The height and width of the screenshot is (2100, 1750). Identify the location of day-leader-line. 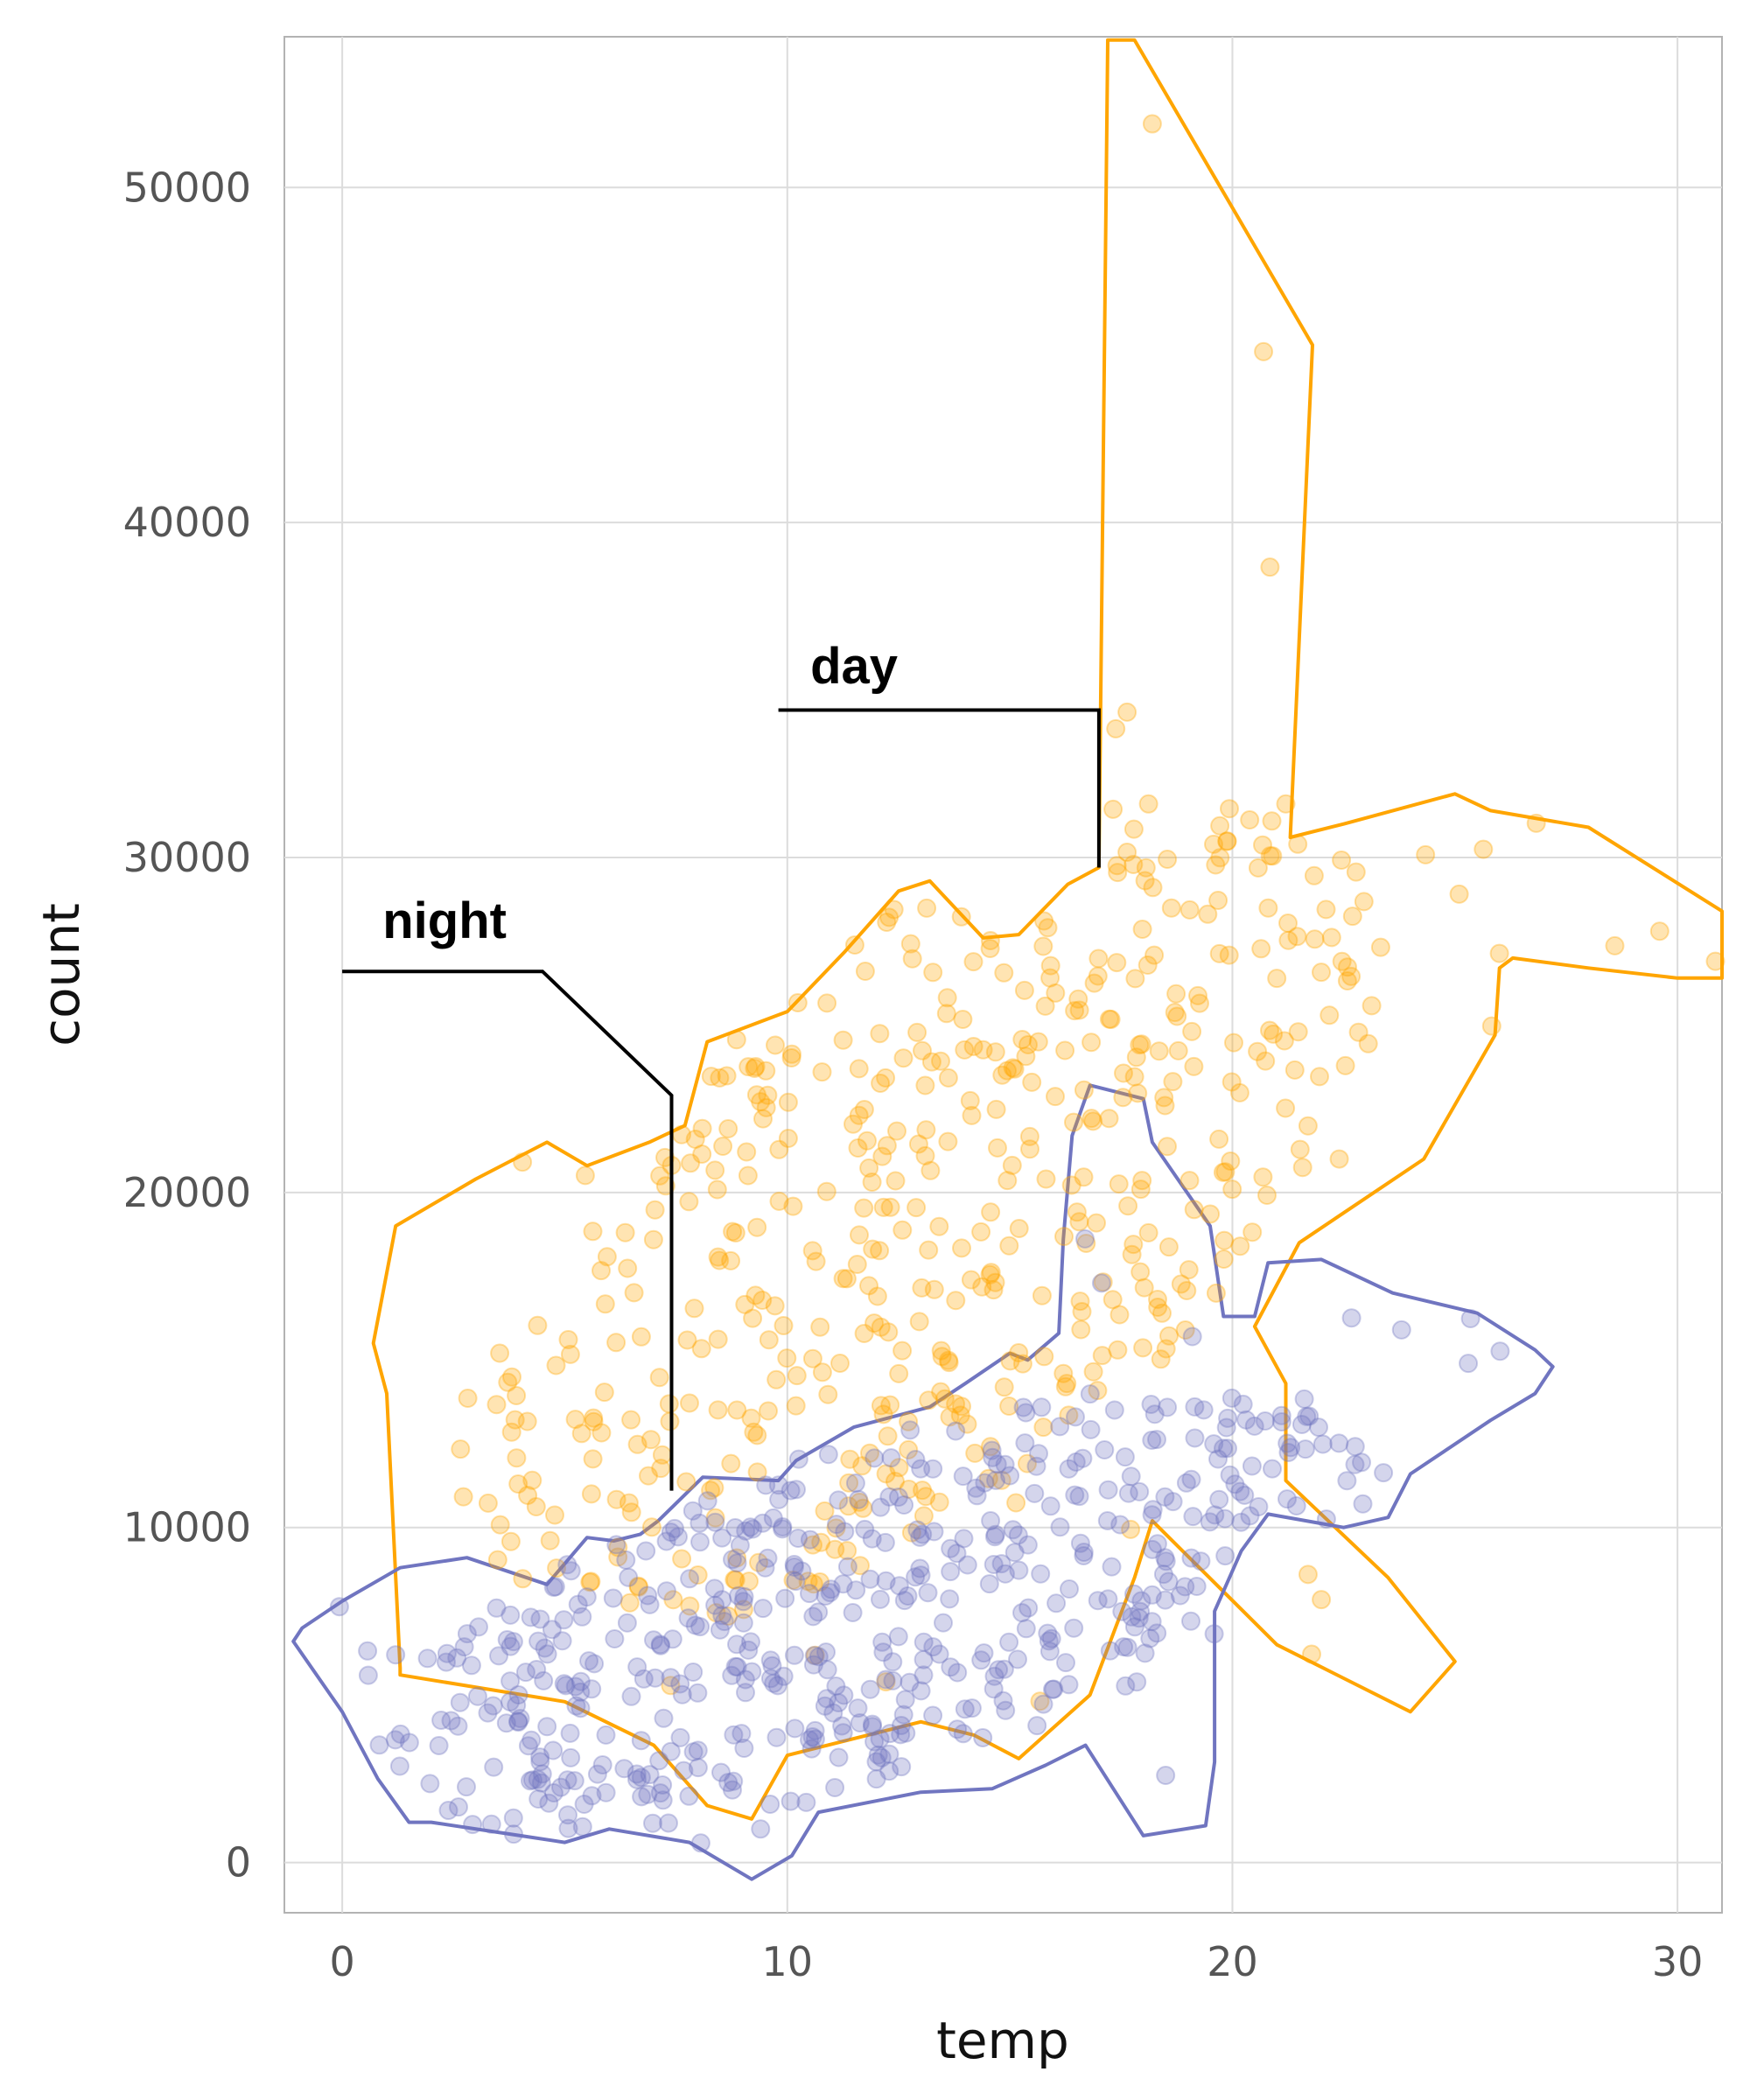
(939, 788).